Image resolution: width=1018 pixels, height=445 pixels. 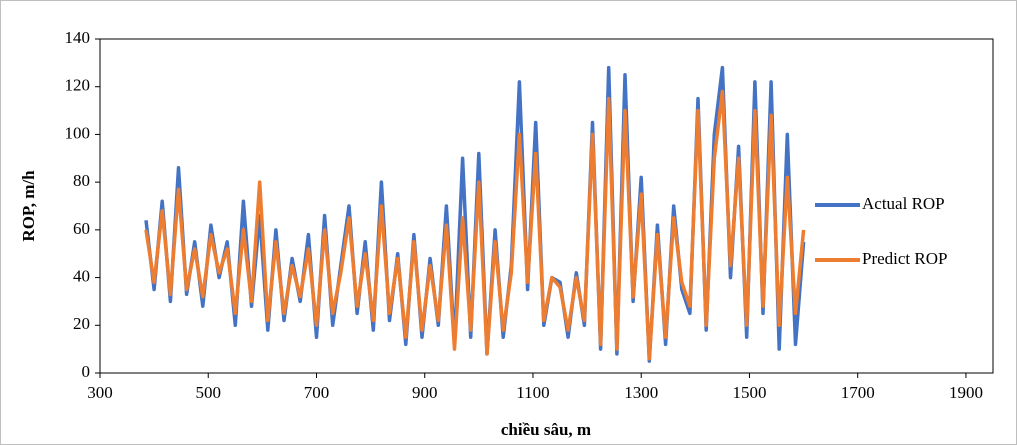 What do you see at coordinates (641, 392) in the screenshot?
I see `x-tick-label: 1300` at bounding box center [641, 392].